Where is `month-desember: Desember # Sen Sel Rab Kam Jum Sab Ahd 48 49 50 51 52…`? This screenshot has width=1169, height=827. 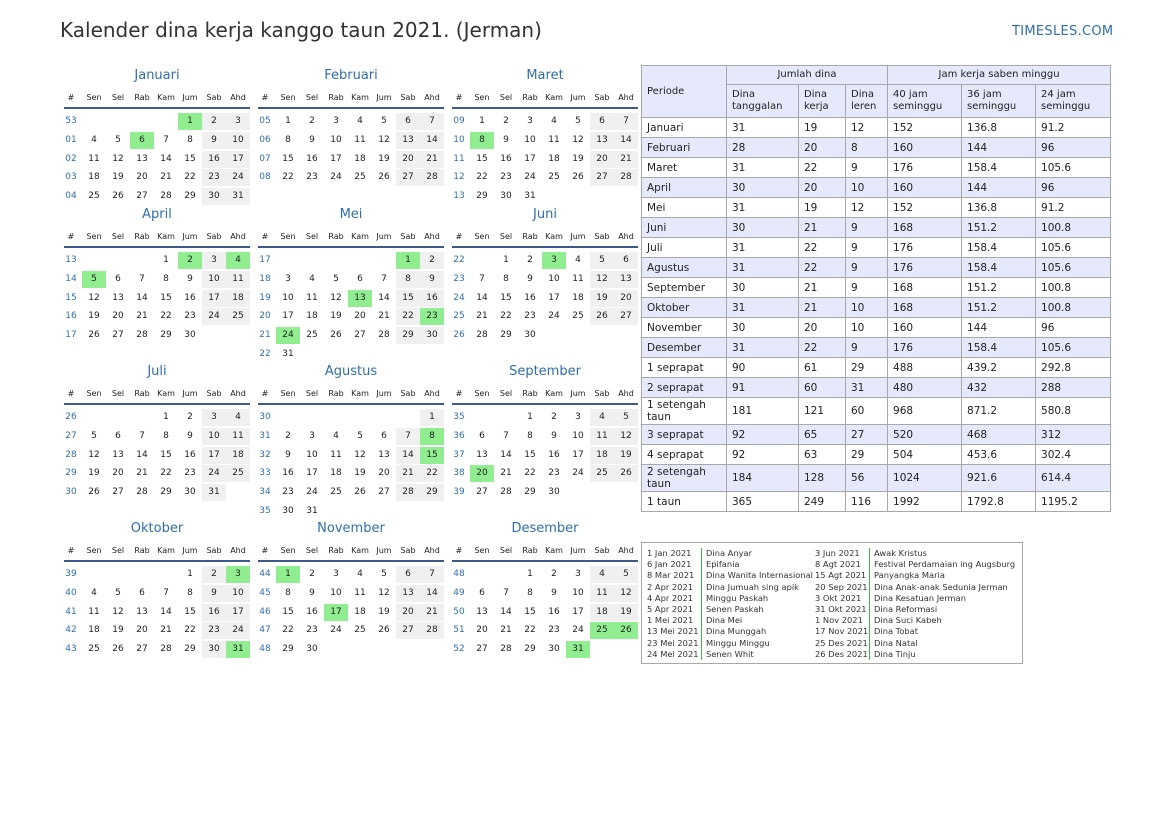 month-desember: Desember # Sen Sel Rab Kam Jum Sab Ahd 48 49 50 51 52… is located at coordinates (545, 591).